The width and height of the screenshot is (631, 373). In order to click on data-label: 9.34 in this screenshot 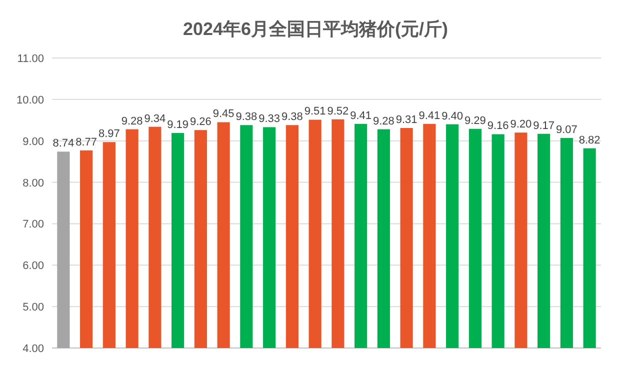, I will do `click(155, 118)`.